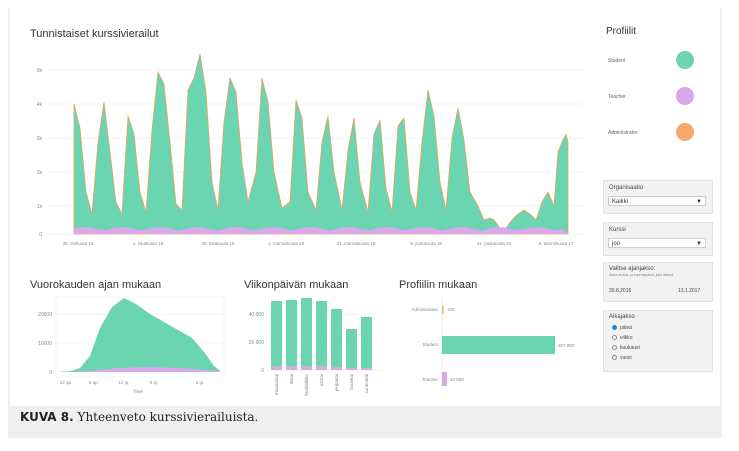 This screenshot has width=739, height=451. What do you see at coordinates (621, 31) in the screenshot?
I see `profiles-title: Profiilit` at bounding box center [621, 31].